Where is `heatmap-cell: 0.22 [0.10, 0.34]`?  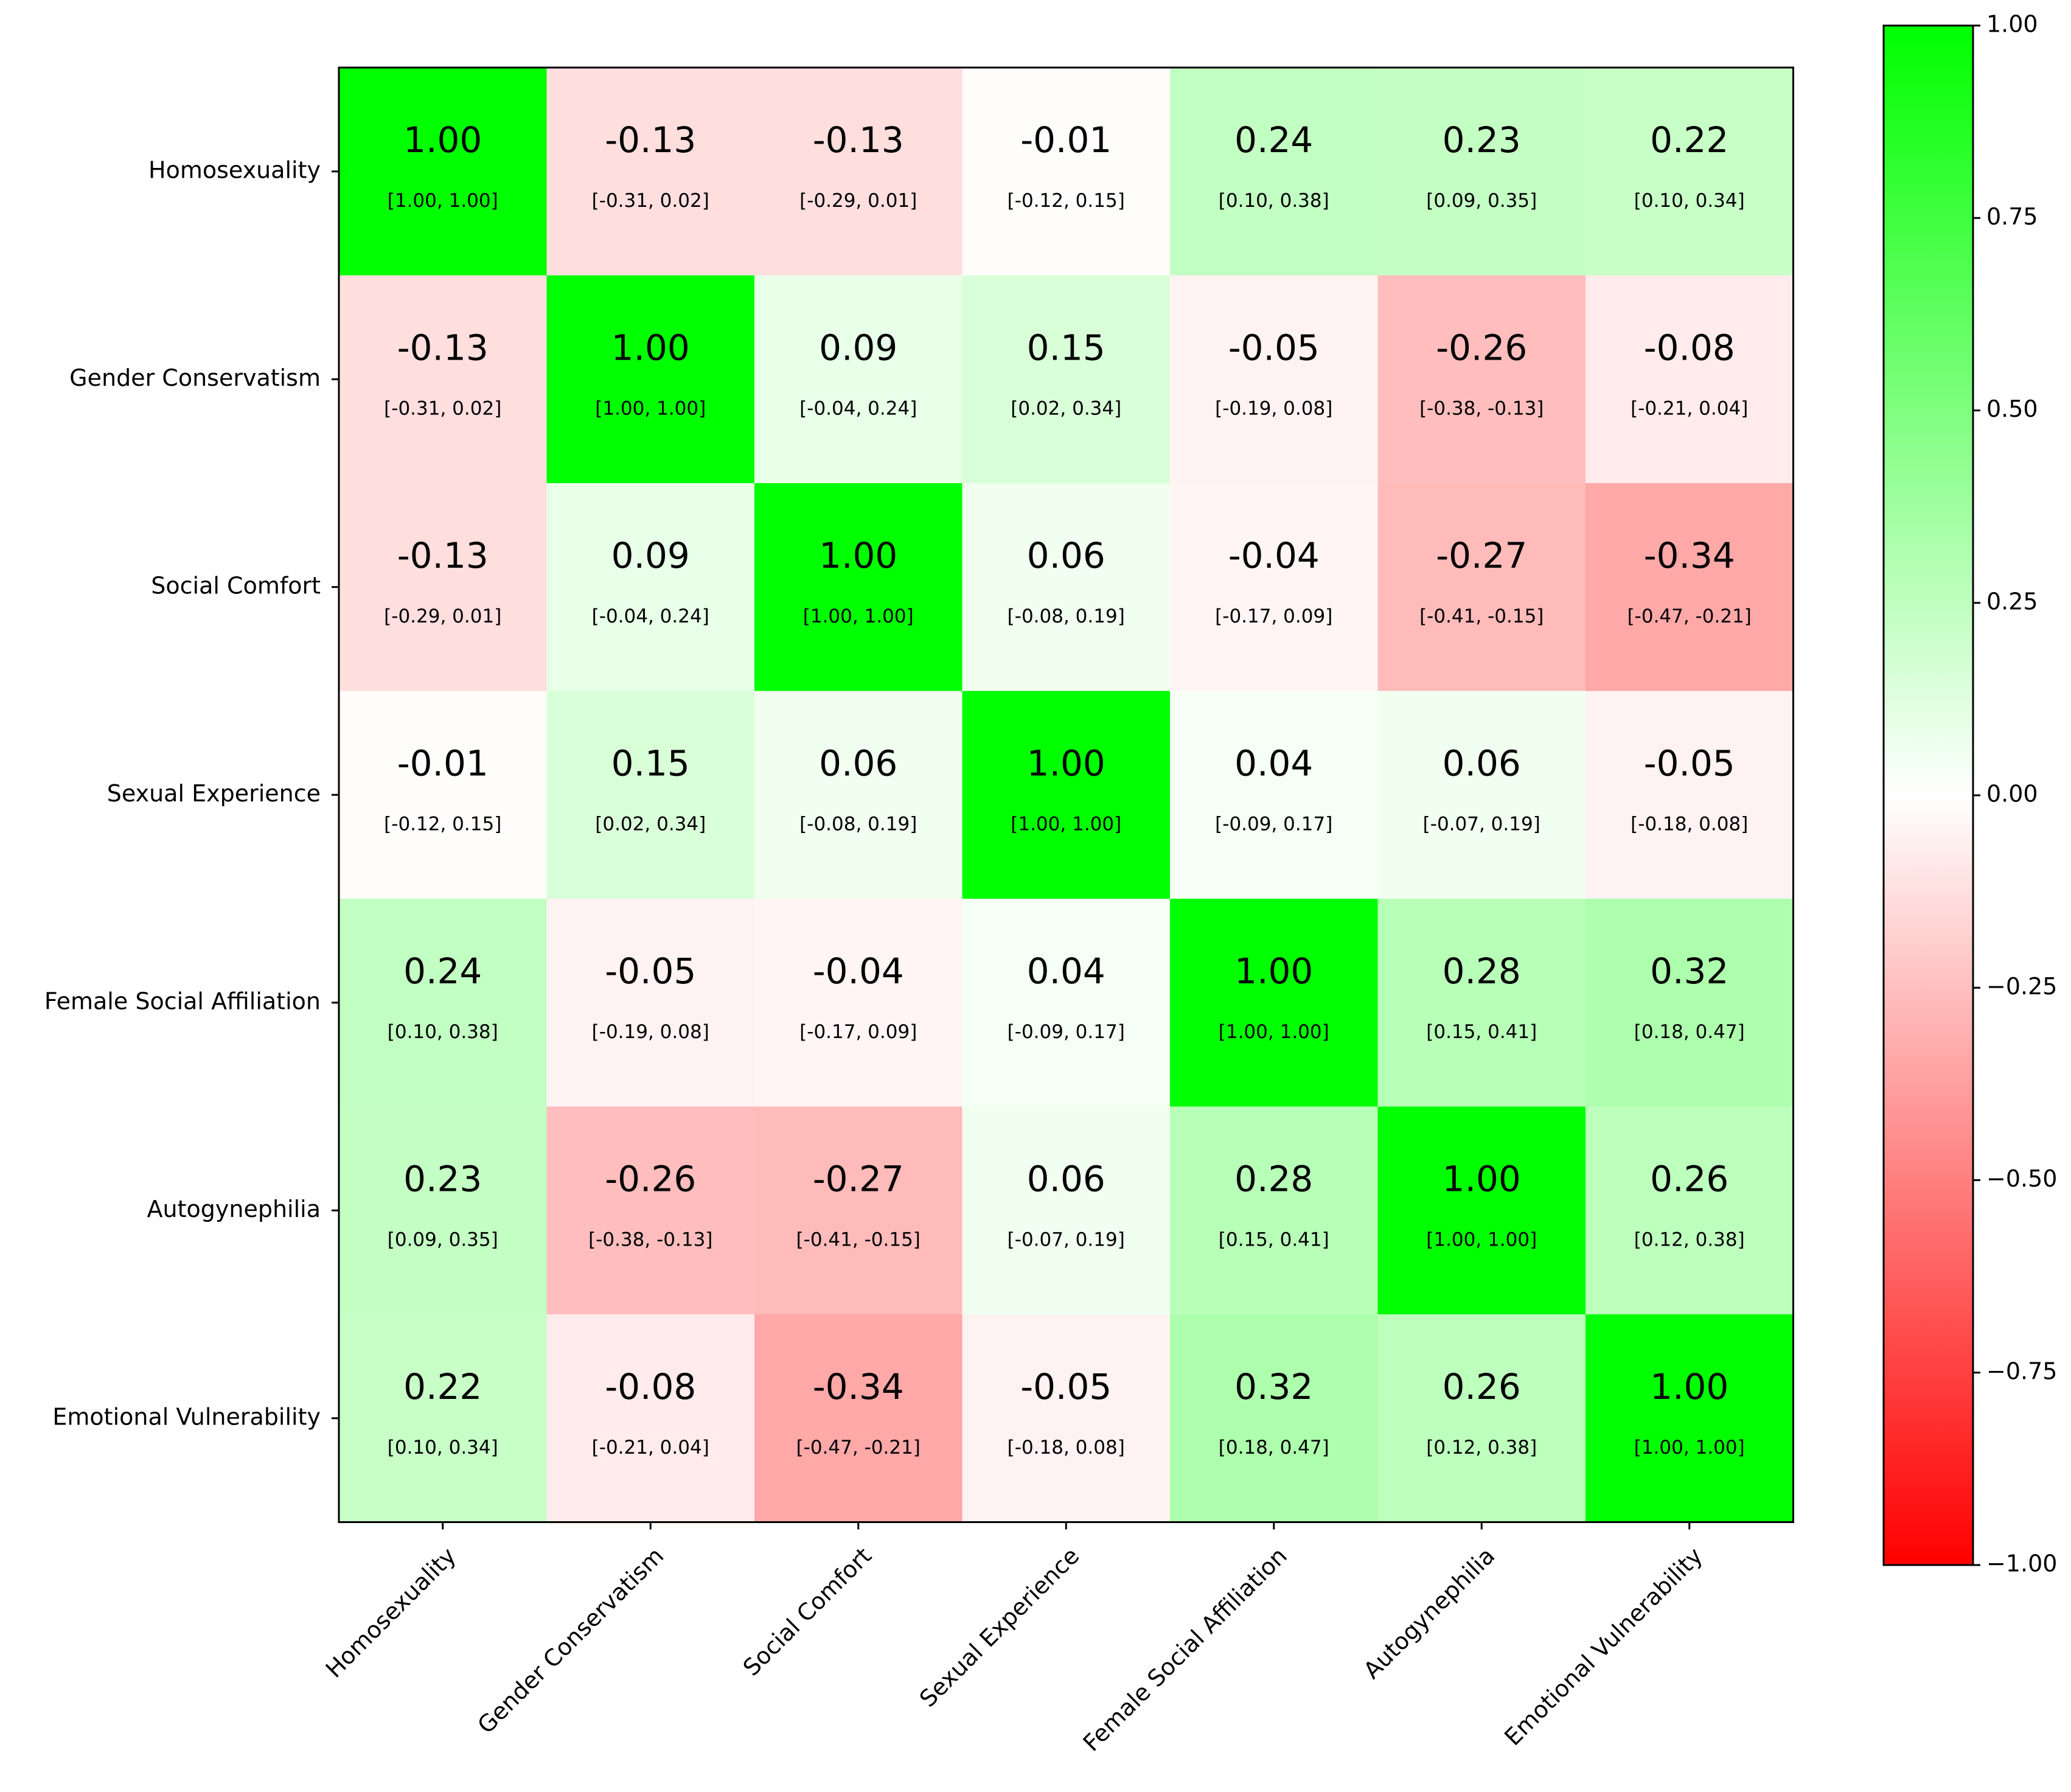
heatmap-cell: 0.22 [0.10, 0.34] is located at coordinates (444, 1418).